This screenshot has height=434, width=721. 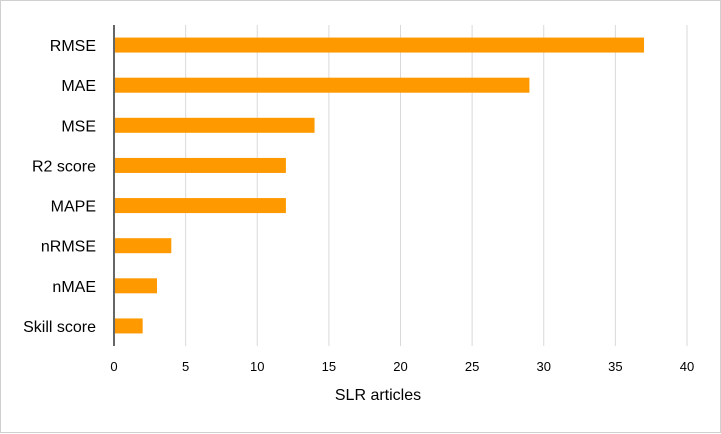 I want to click on category-label-mse: MSE, so click(x=78, y=126).